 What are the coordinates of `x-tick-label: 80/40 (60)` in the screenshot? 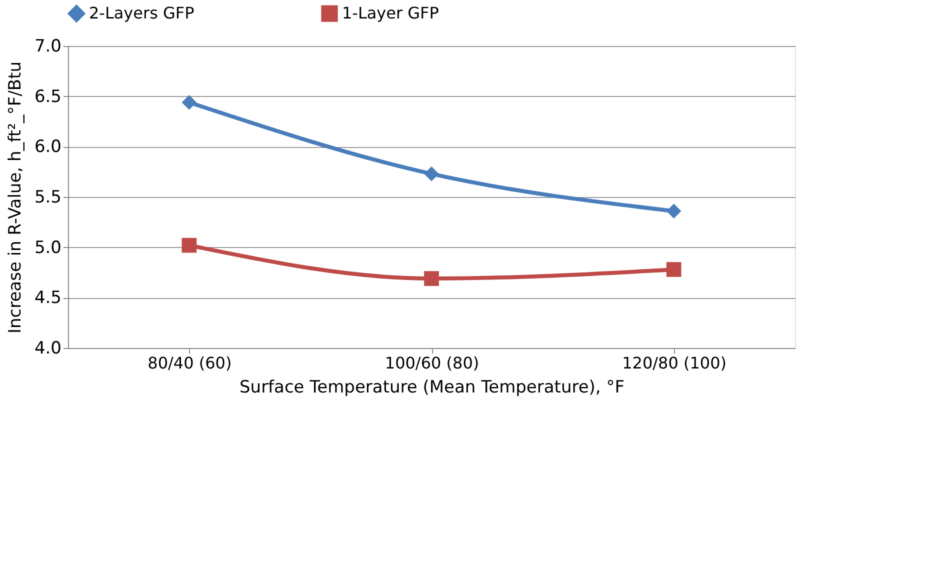 It's located at (190, 363).